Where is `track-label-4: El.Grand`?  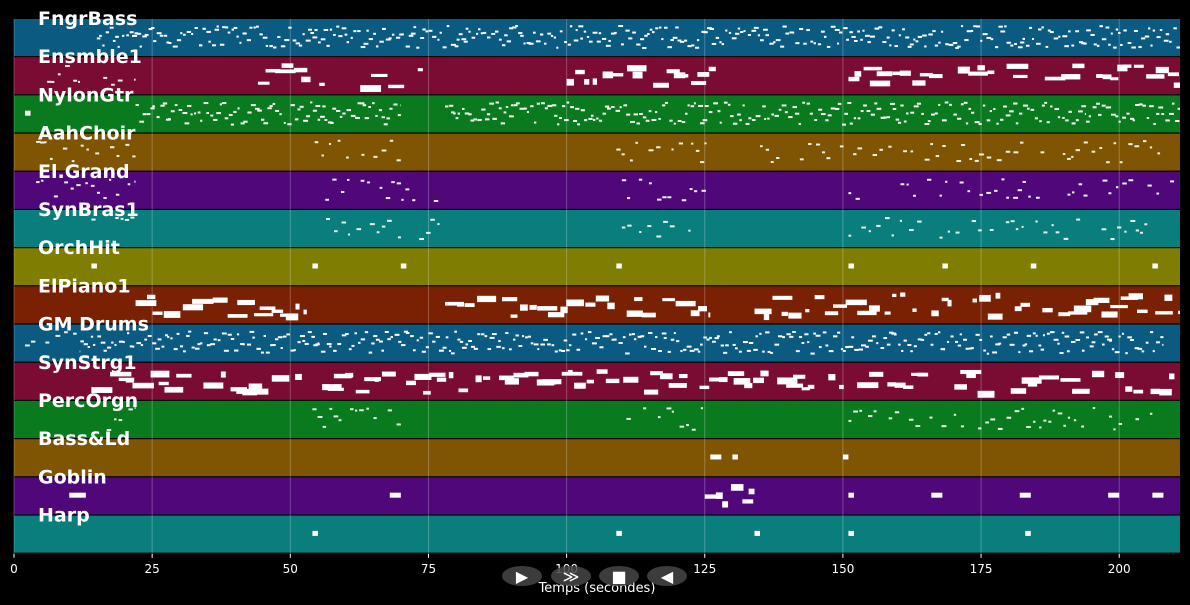
track-label-4: El.Grand is located at coordinates (84, 172).